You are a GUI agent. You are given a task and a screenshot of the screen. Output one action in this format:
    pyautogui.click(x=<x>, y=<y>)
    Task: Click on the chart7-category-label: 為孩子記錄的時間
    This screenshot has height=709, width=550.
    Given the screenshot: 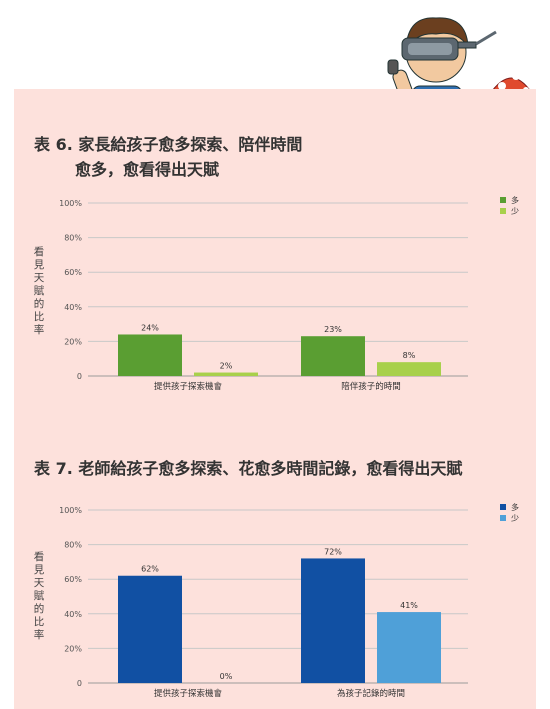 What is the action you would take?
    pyautogui.click(x=371, y=693)
    